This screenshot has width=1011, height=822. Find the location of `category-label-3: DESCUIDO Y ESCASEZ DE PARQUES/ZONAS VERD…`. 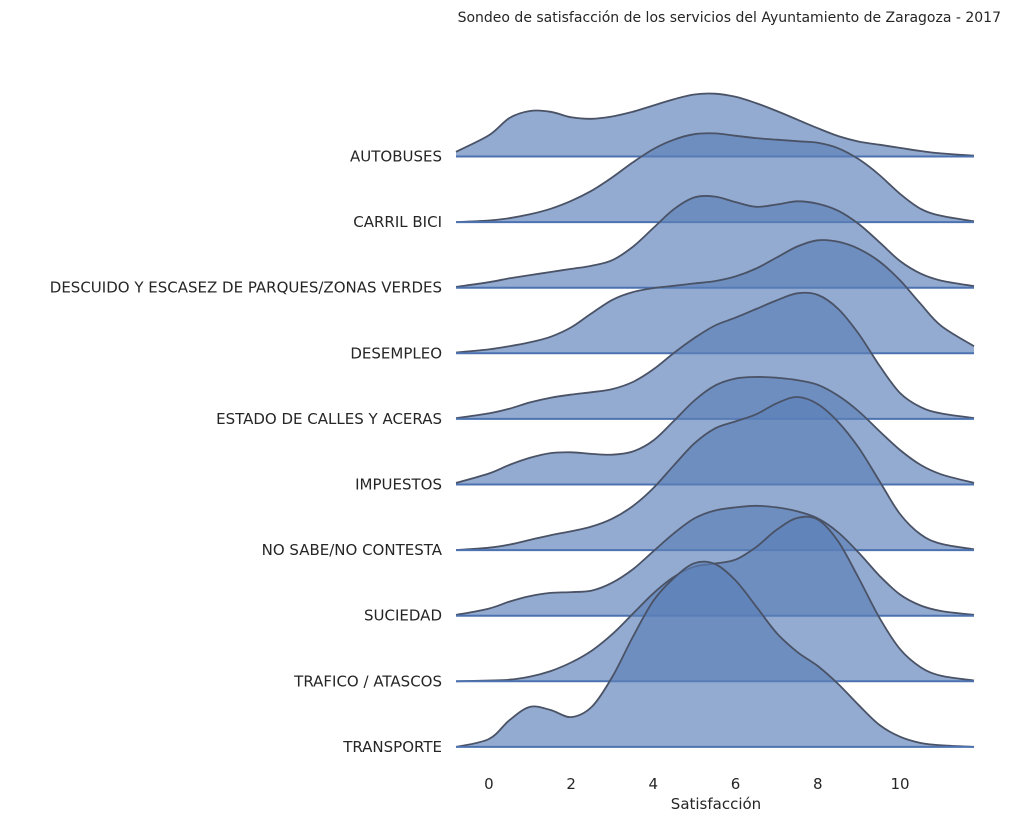

category-label-3: DESCUIDO Y ESCASEZ DE PARQUES/ZONAS VERD… is located at coordinates (246, 288).